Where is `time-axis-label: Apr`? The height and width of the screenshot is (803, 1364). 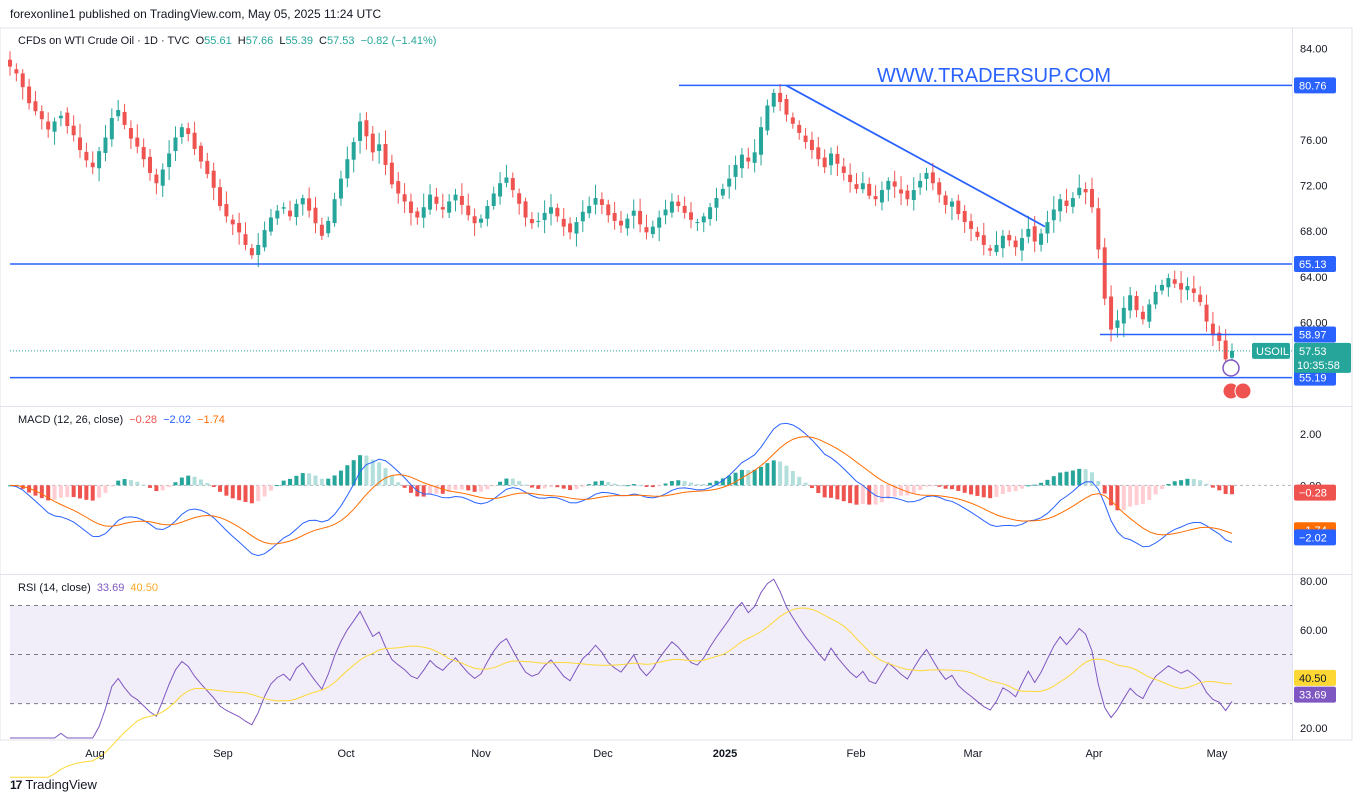 time-axis-label: Apr is located at coordinates (1093, 754).